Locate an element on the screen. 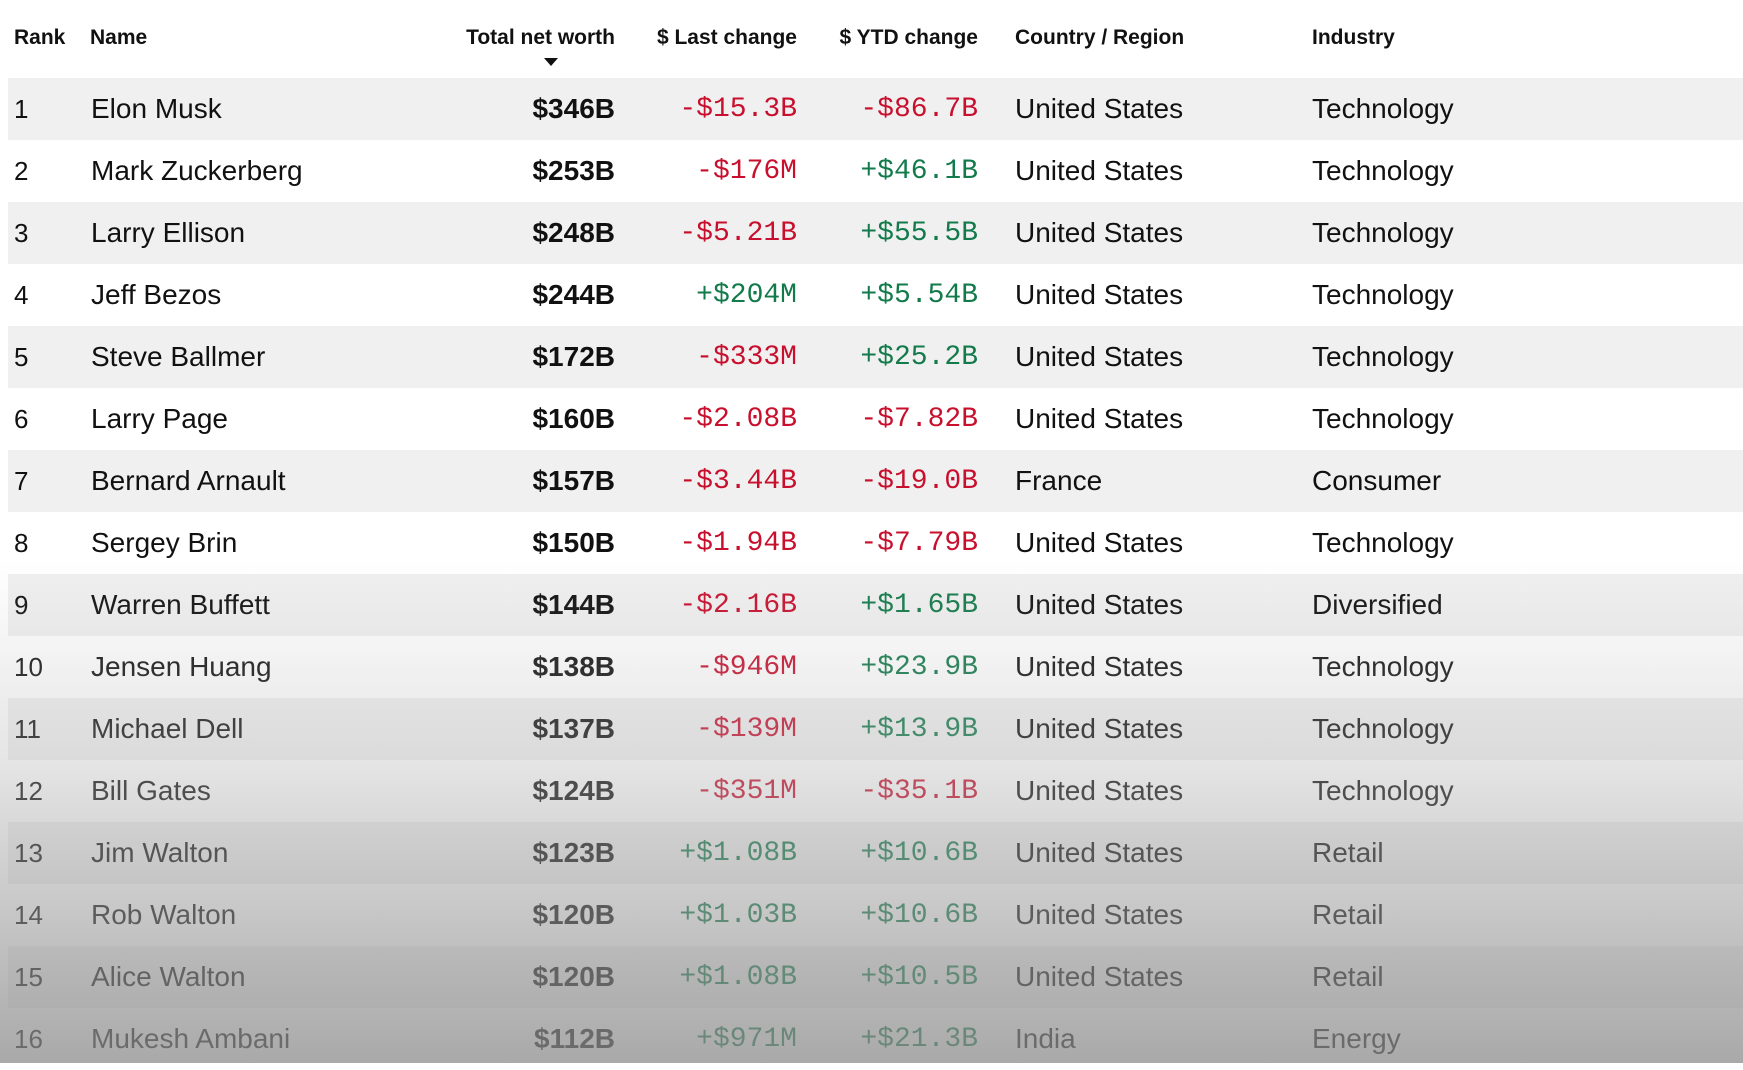  ytd-change-cell: +$21.3B is located at coordinates (919, 1039).